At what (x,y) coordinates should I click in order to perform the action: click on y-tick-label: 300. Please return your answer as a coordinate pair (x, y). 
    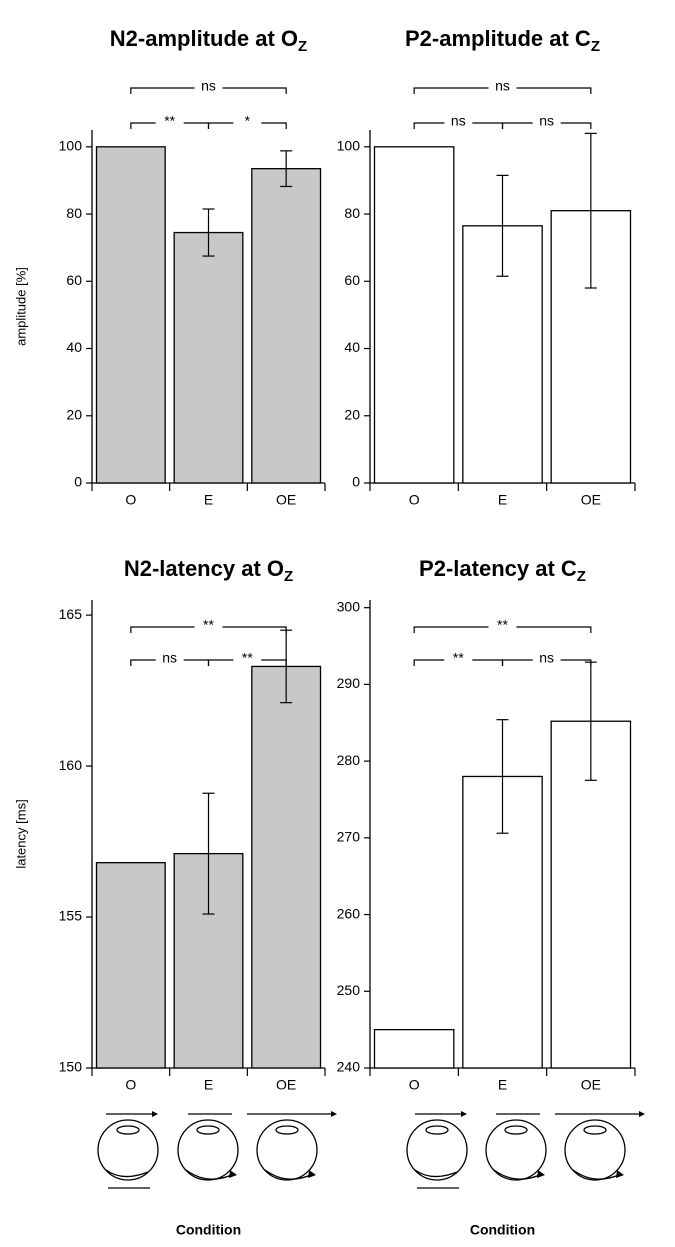
    Looking at the image, I should click on (349, 606).